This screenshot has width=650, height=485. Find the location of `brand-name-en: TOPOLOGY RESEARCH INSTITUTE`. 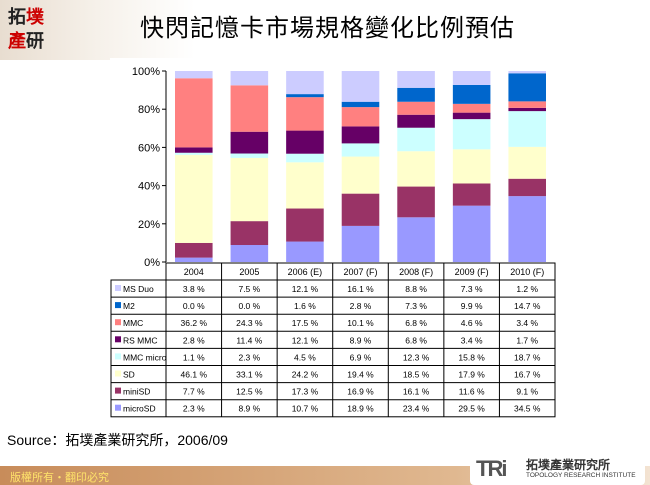

brand-name-en: TOPOLOGY RESEARCH INSTITUTE is located at coordinates (581, 475).